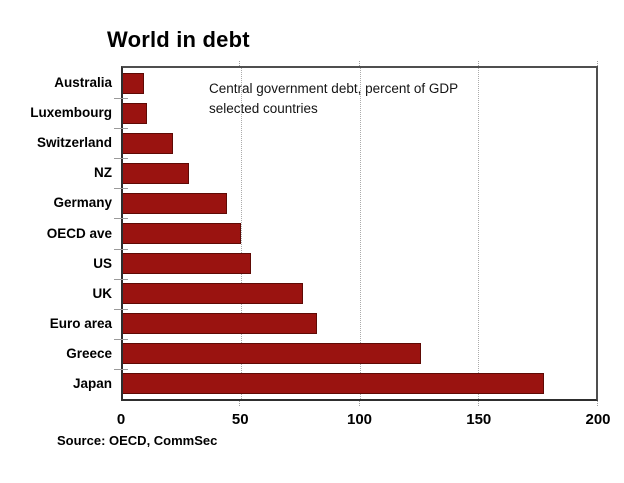  Describe the element at coordinates (175, 203) in the screenshot. I see `bar-germany` at that location.